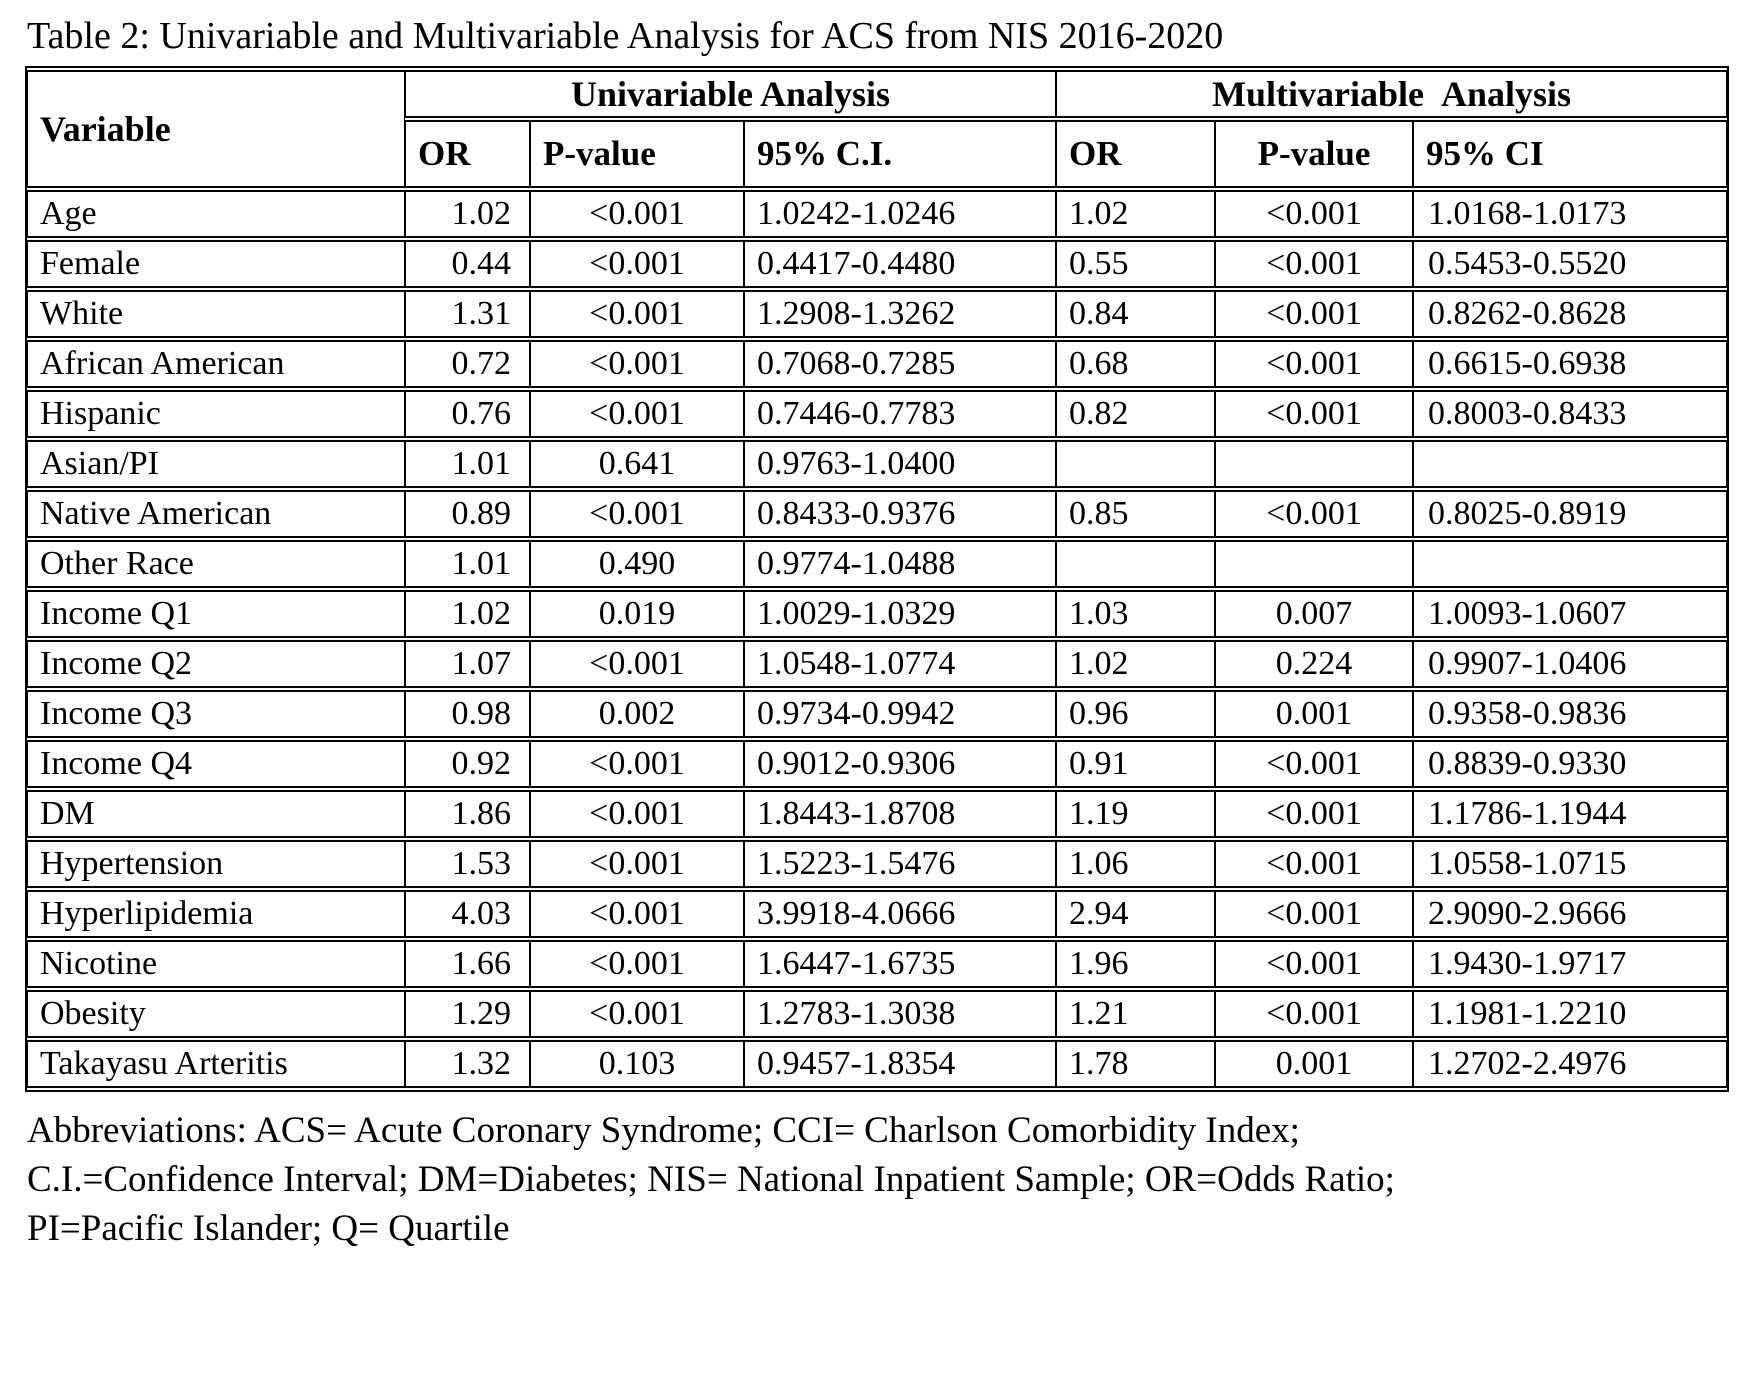 This screenshot has width=1752, height=1384. What do you see at coordinates (900, 214) in the screenshot?
I see `uni-ci-cell: 1.0242-1.0246` at bounding box center [900, 214].